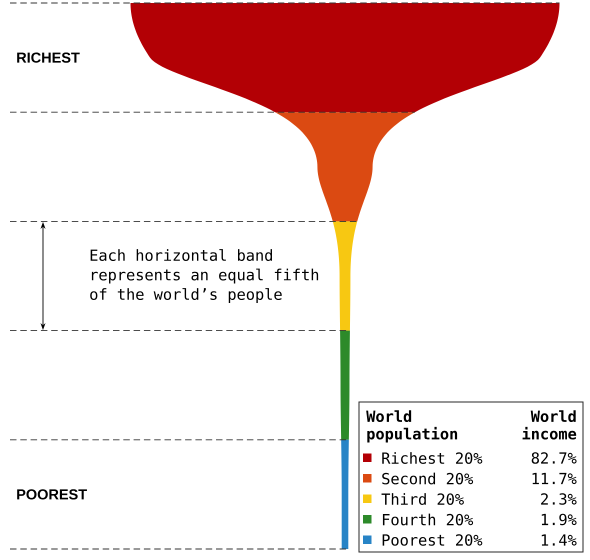  I want to click on text: Each horizontal band represents an equal fifth of the world’s people, so click(204, 276).